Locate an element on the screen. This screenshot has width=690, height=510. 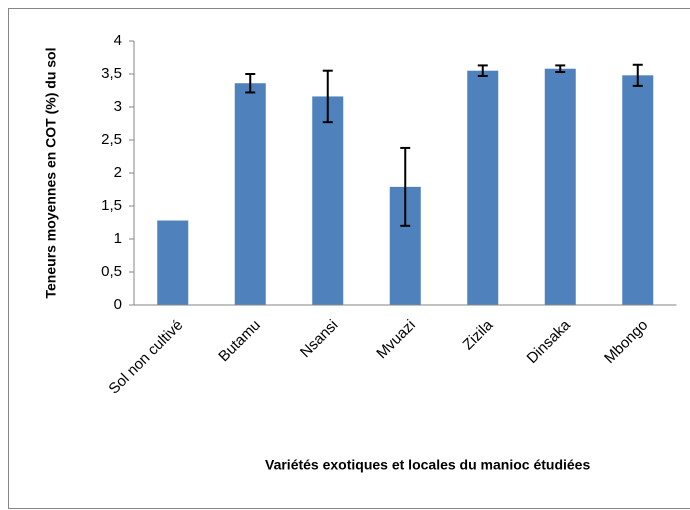
y-tick-label: 0 is located at coordinates (118, 304).